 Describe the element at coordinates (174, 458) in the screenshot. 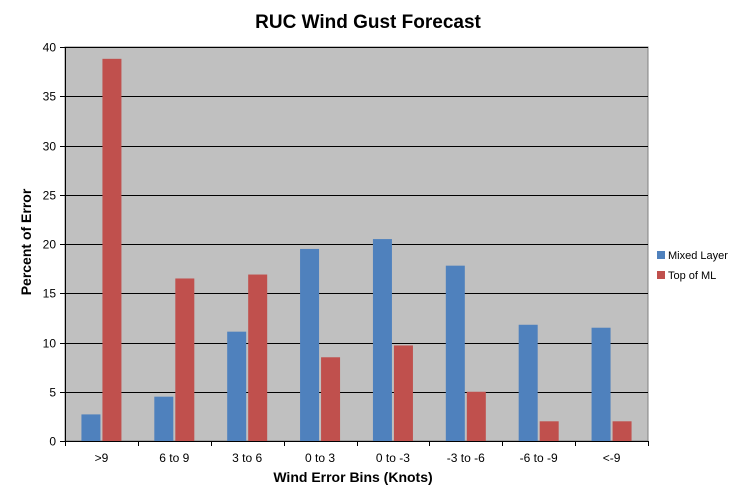

I see `x-tick-label: 6 to 9` at that location.